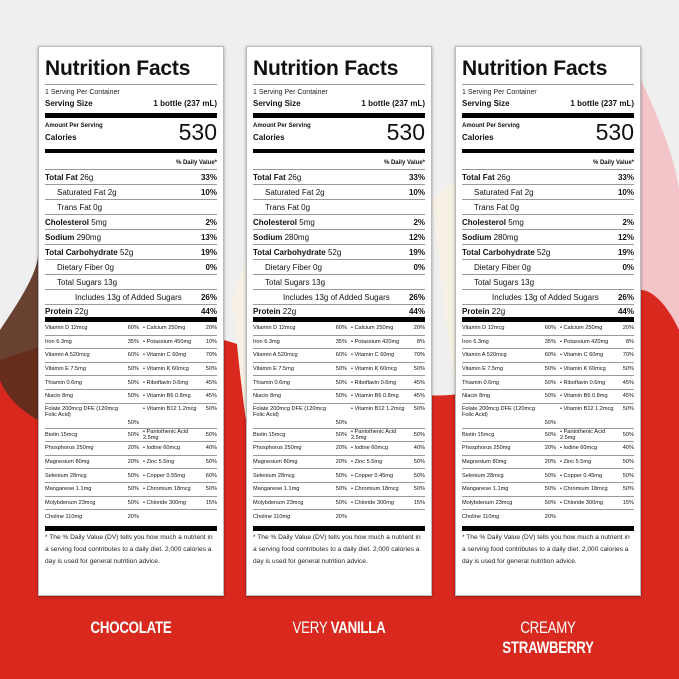 The image size is (679, 679). Describe the element at coordinates (416, 192) in the screenshot. I see `nutrient-dv: 10%` at that location.